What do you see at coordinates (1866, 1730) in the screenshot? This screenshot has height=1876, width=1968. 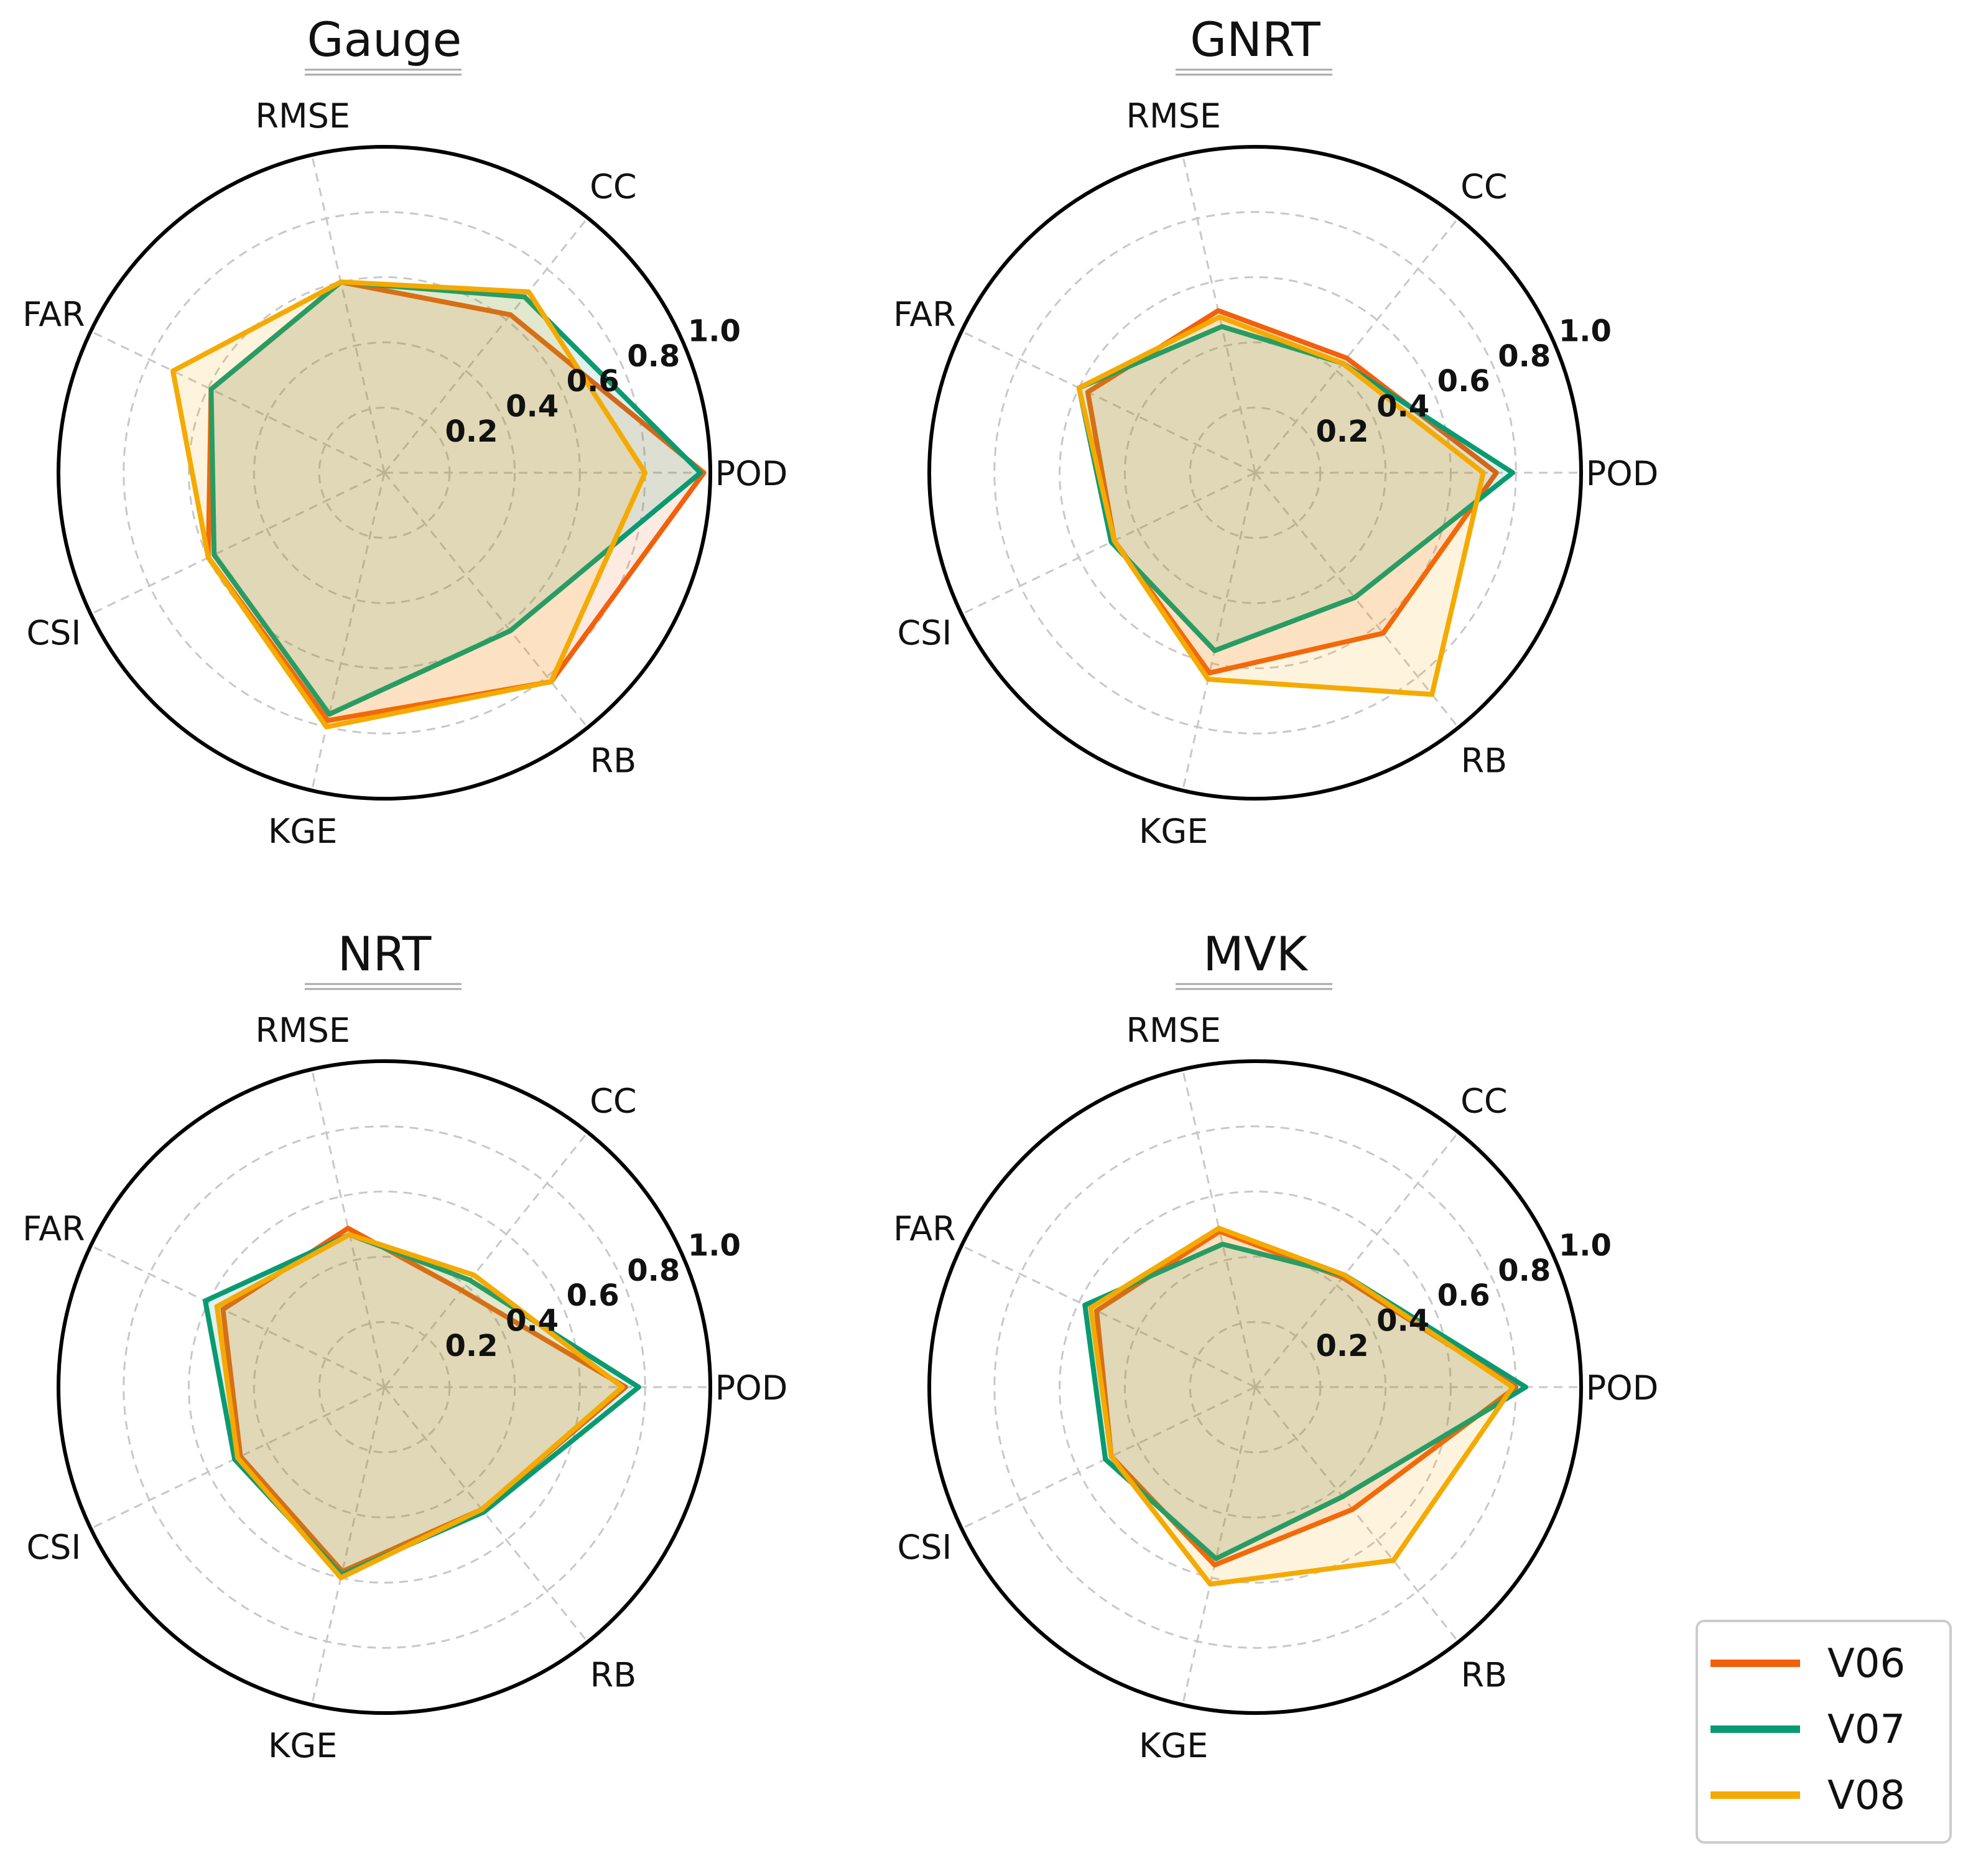 I see `legend-label-v07: V07` at bounding box center [1866, 1730].